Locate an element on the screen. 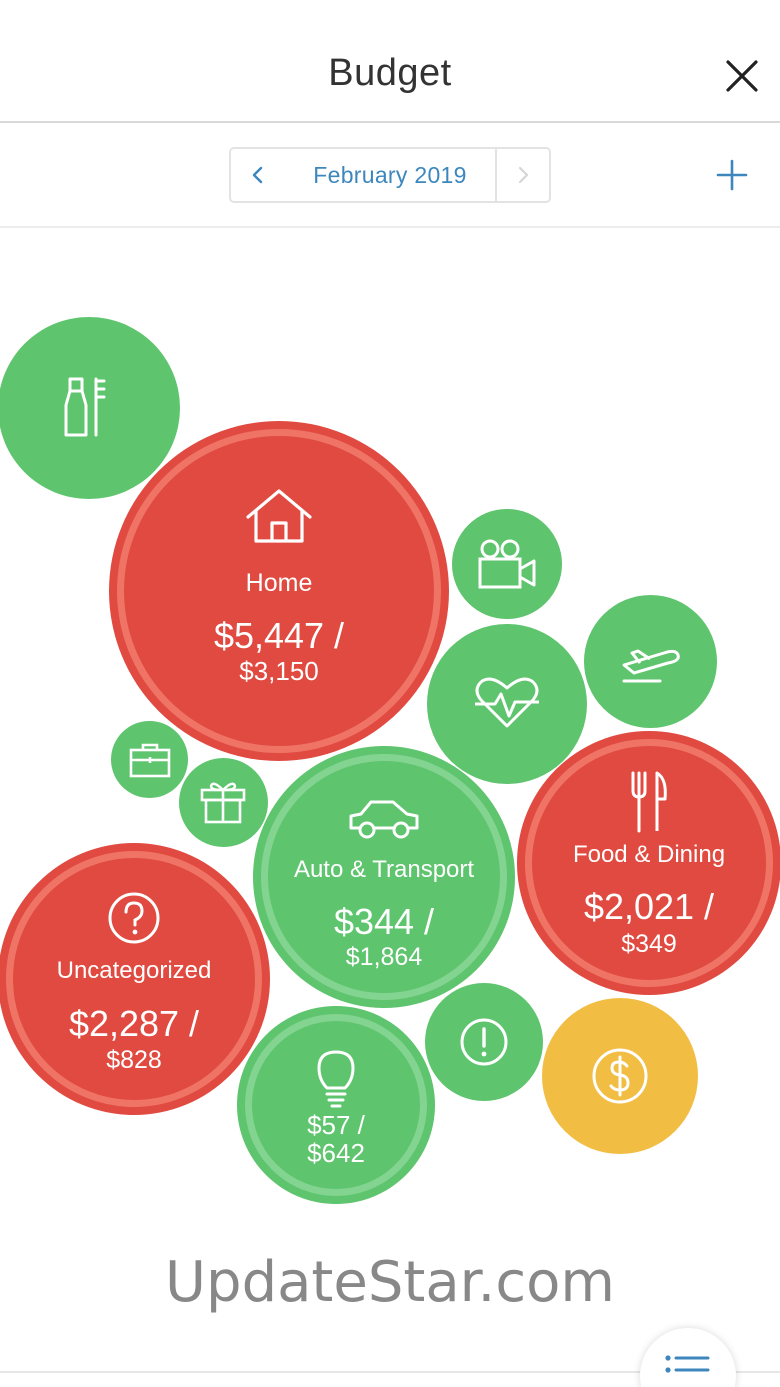 This screenshot has width=780, height=1387. food-spent: $2,021 / is located at coordinates (649, 906).